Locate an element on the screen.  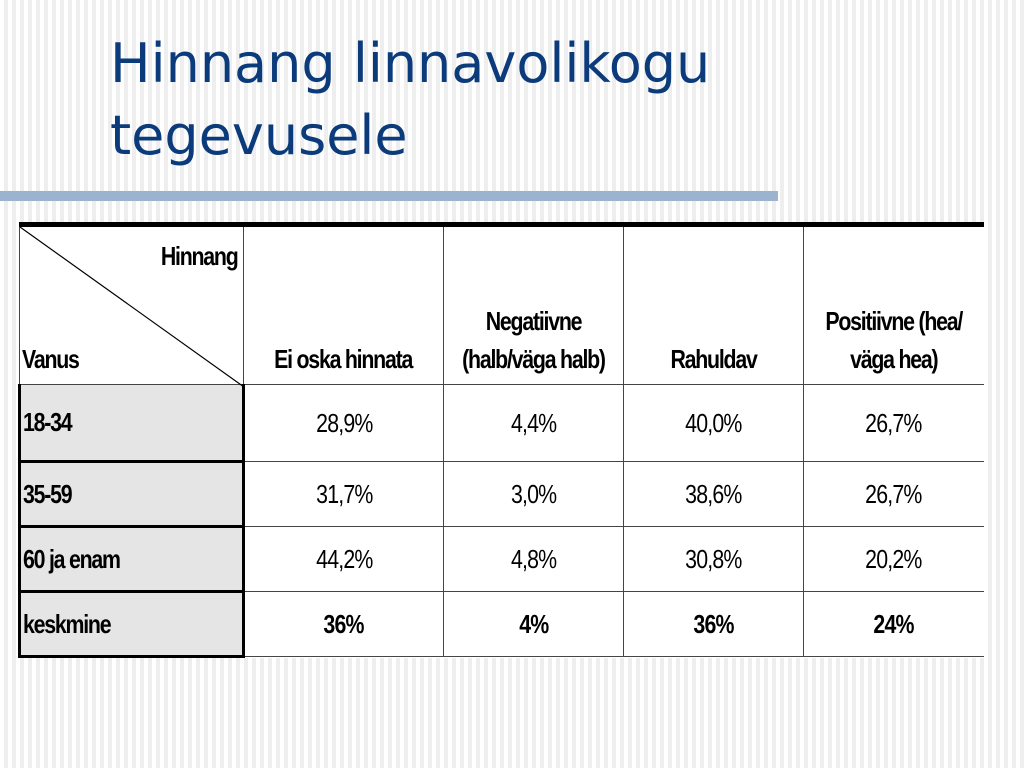
table-corner-cell: Hinnang Vanus is located at coordinates (131, 304).